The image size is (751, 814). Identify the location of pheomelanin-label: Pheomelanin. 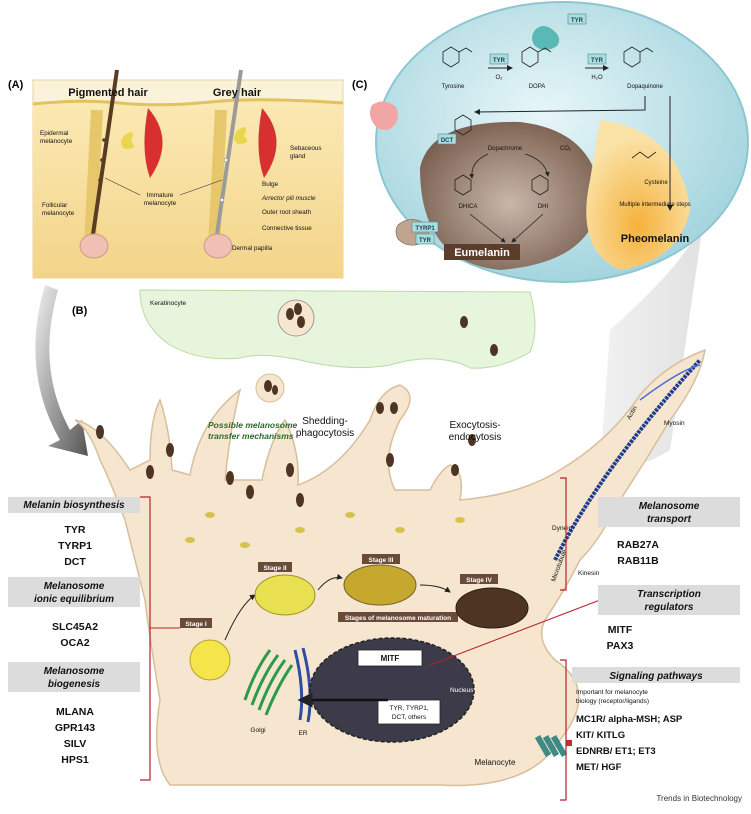
(655, 239).